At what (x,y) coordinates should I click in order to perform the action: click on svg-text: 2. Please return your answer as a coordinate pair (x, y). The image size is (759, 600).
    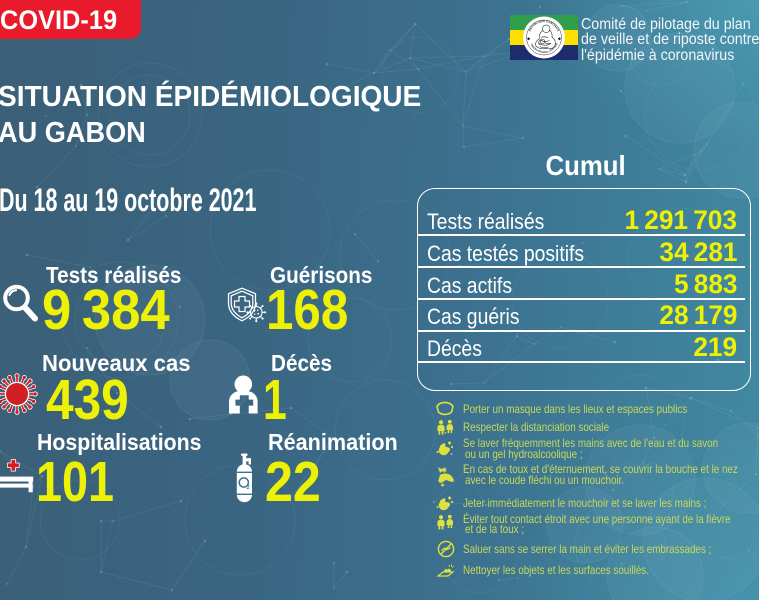
    Looking at the image, I should click on (248, 488).